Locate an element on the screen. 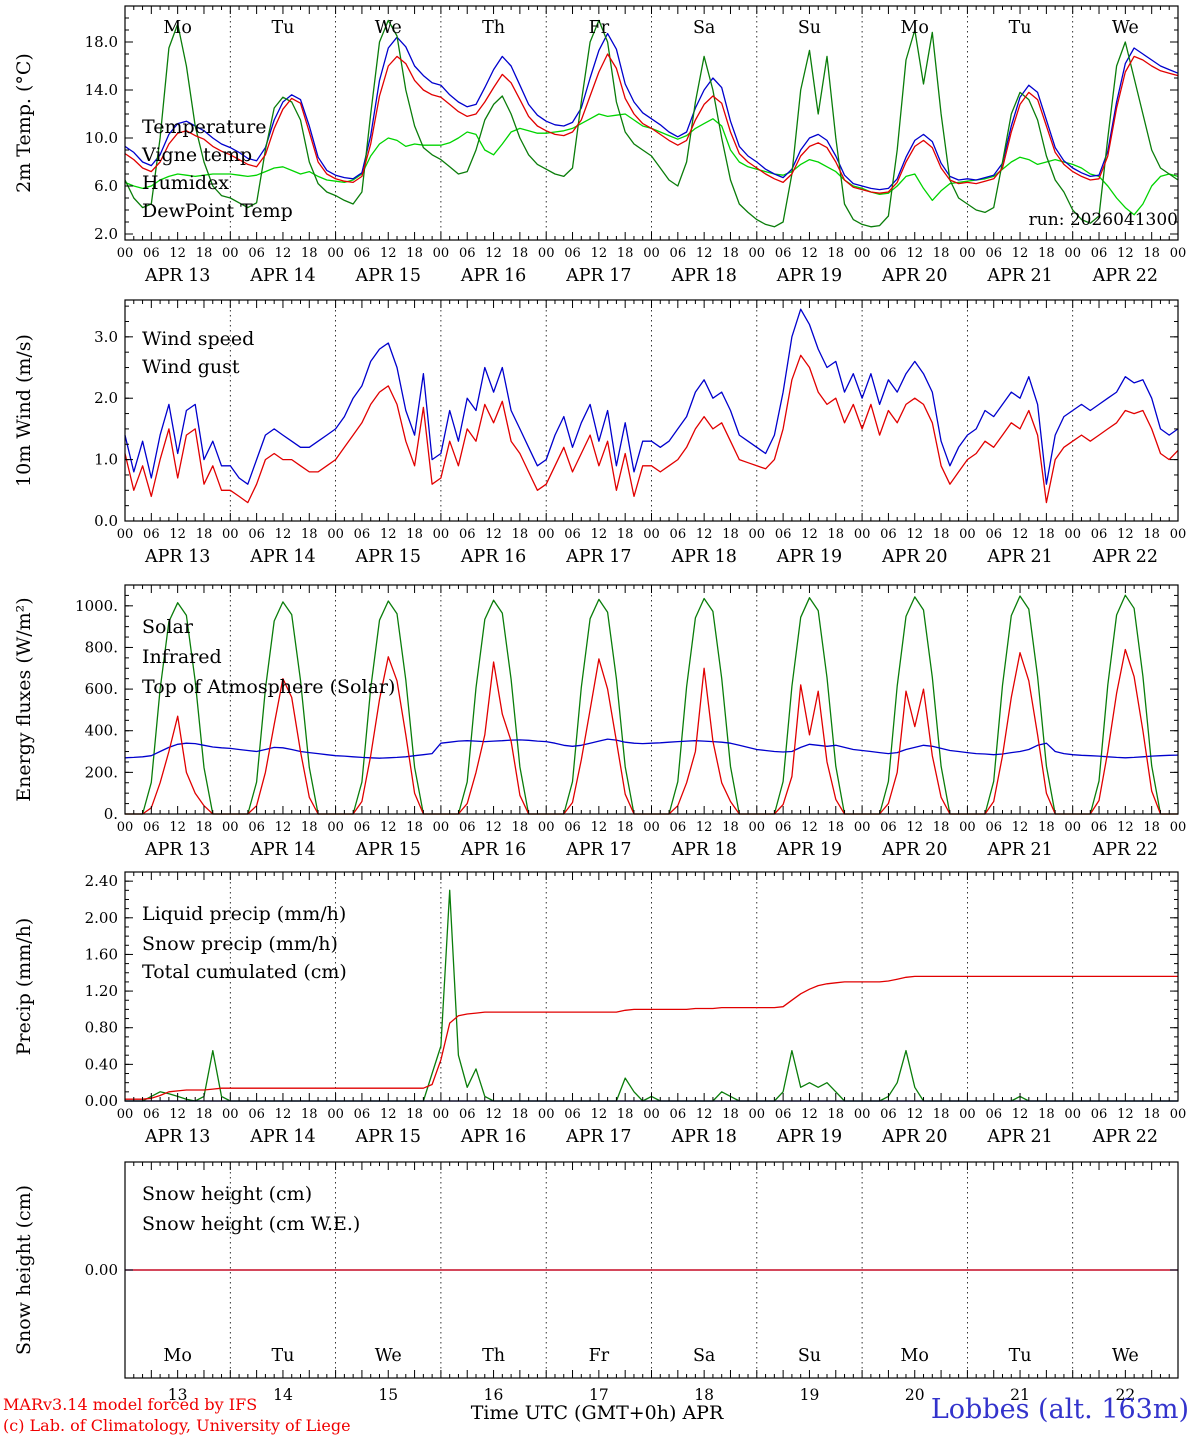 This screenshot has height=1440, width=1194. day-label: APR 20 is located at coordinates (914, 276).